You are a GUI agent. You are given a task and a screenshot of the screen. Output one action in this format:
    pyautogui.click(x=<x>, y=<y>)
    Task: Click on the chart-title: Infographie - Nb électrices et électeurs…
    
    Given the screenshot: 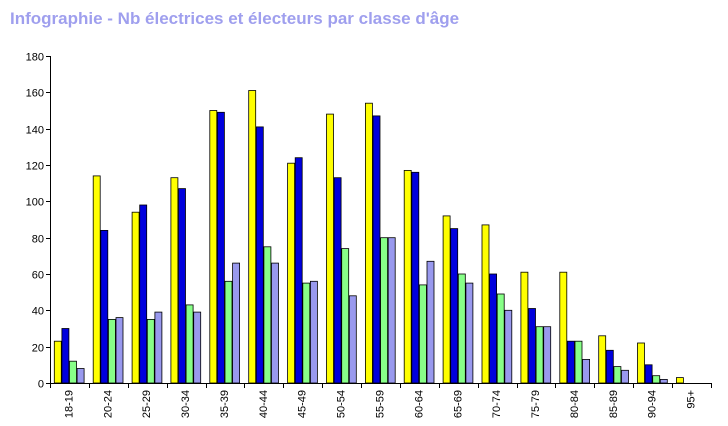 What is the action you would take?
    pyautogui.click(x=235, y=18)
    